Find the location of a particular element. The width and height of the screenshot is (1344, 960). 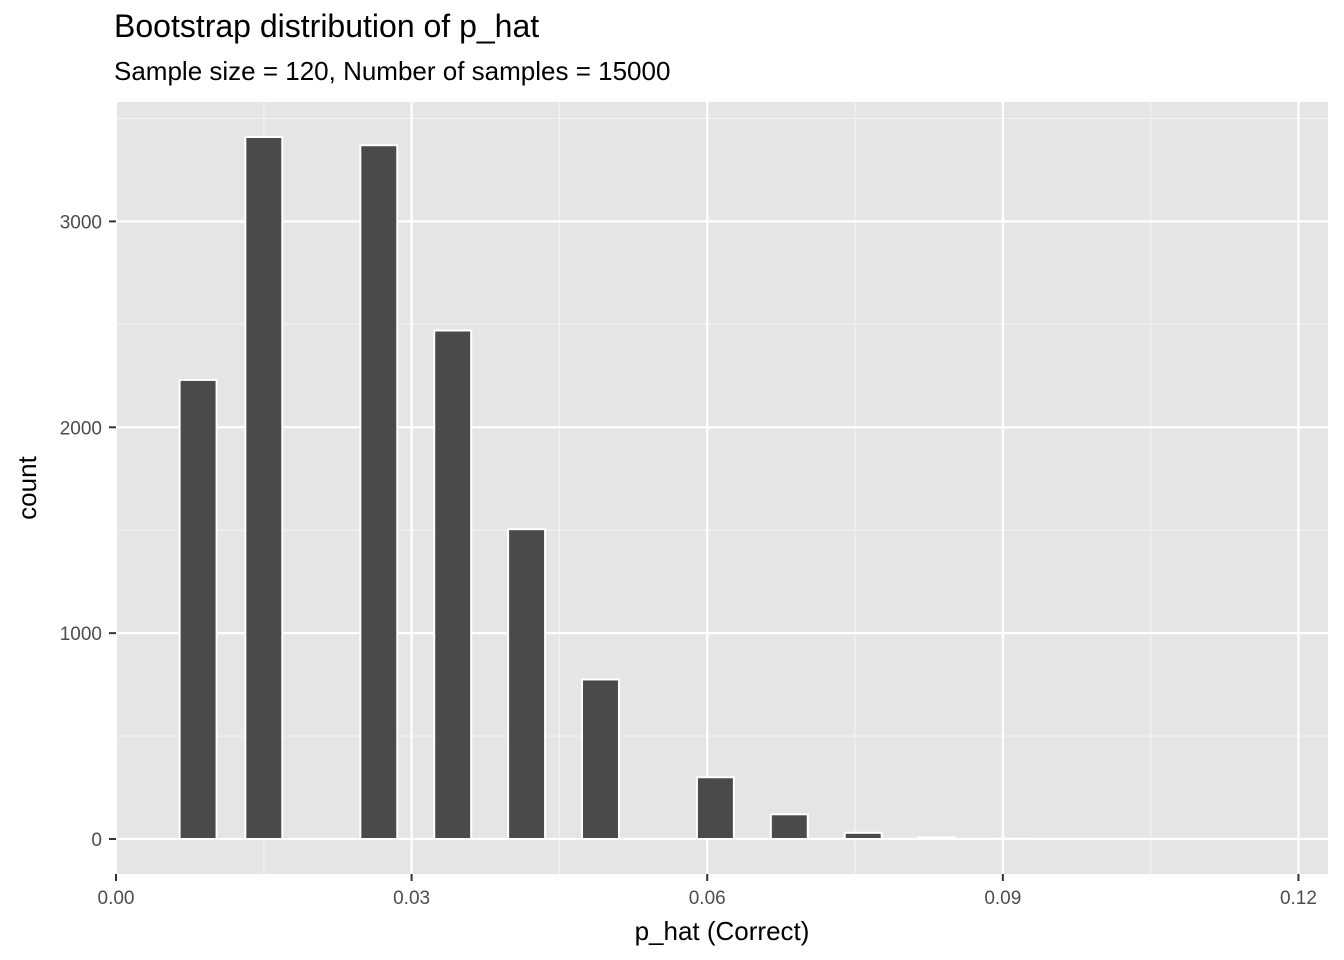

x-tick-label: 0.09 is located at coordinates (1002, 898).